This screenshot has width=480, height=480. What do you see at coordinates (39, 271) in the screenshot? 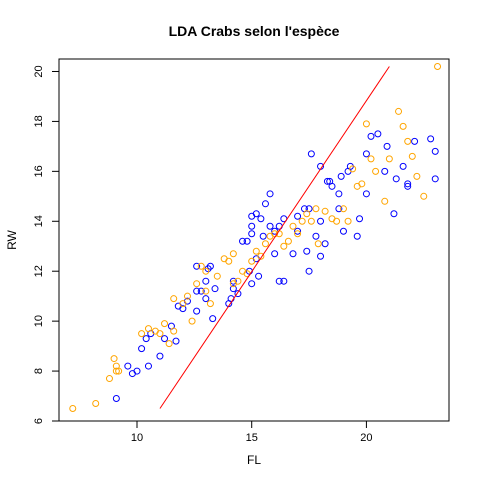
I see `y-tick-label: 12` at bounding box center [39, 271].